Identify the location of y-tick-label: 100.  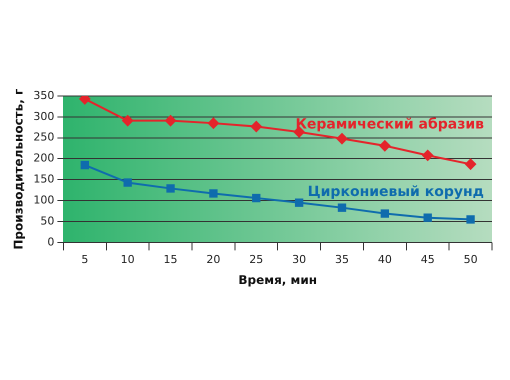
(43, 199).